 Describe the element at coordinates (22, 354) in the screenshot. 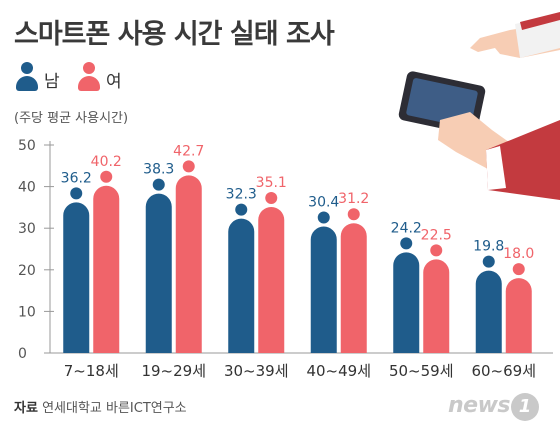

I see `y-tick-label: 0` at that location.